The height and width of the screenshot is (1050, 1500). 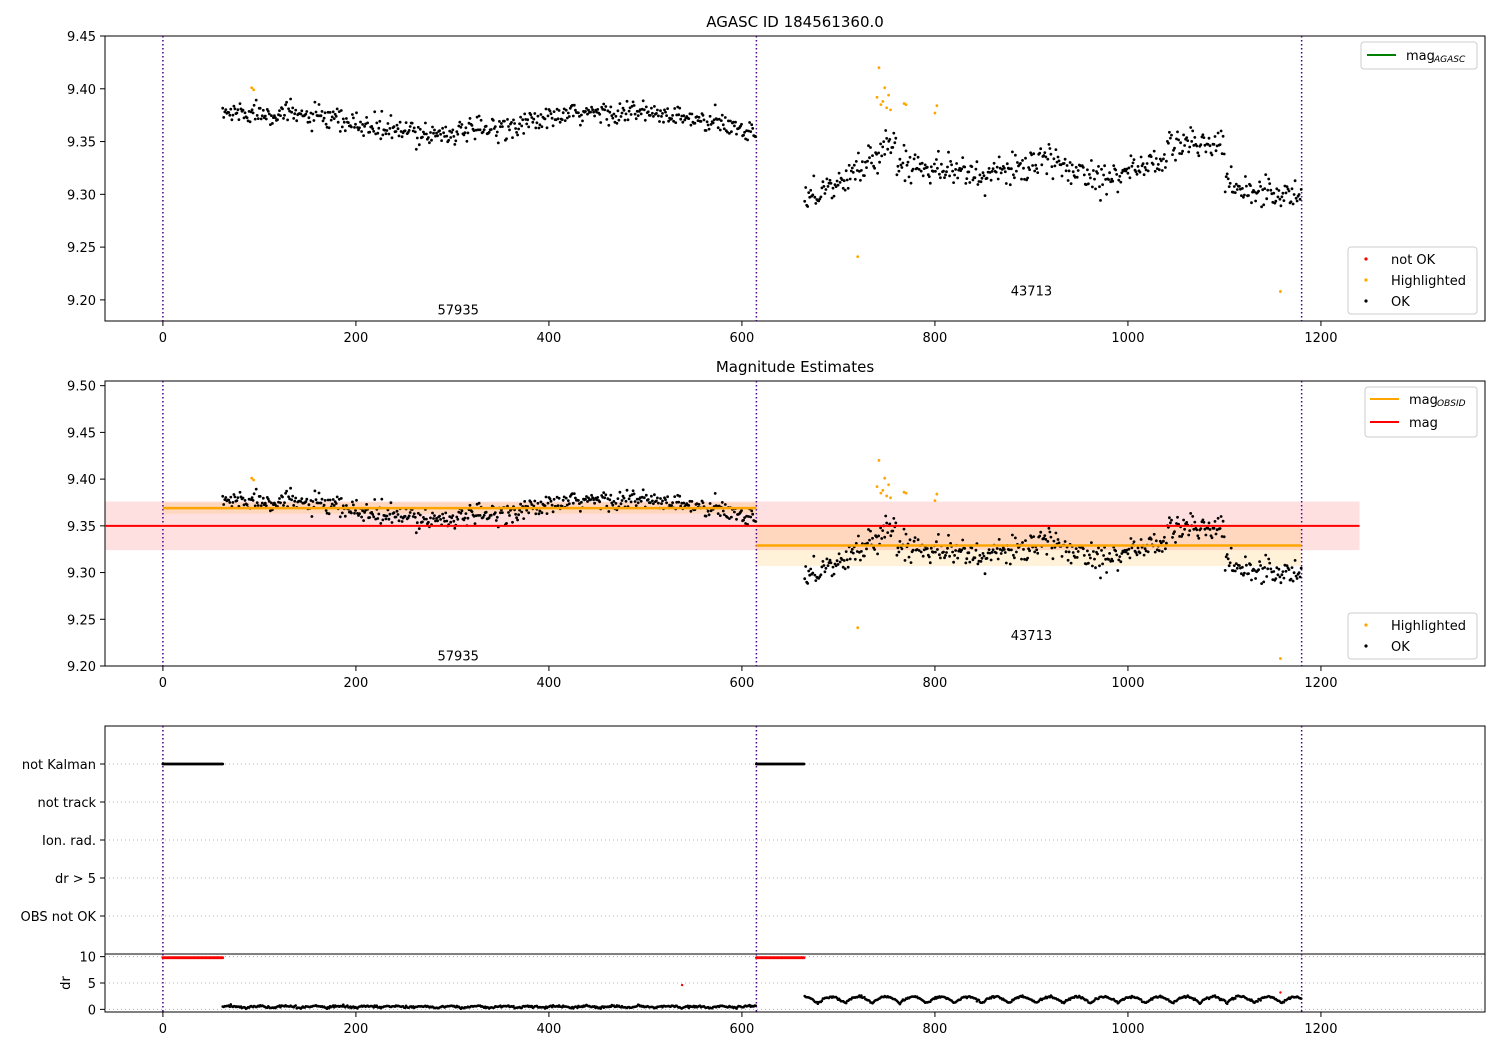 I want to click on agasc-legend-subscript: AGASC, so click(x=1449, y=60).